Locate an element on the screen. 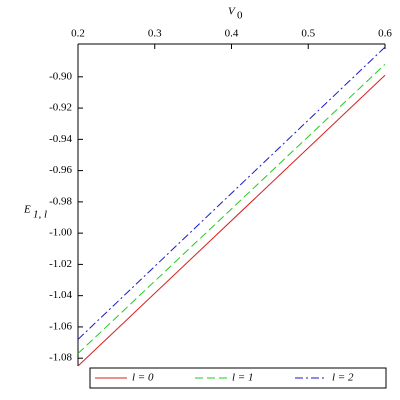 This screenshot has width=400, height=400. legend-label: l = 2 is located at coordinates (343, 378).